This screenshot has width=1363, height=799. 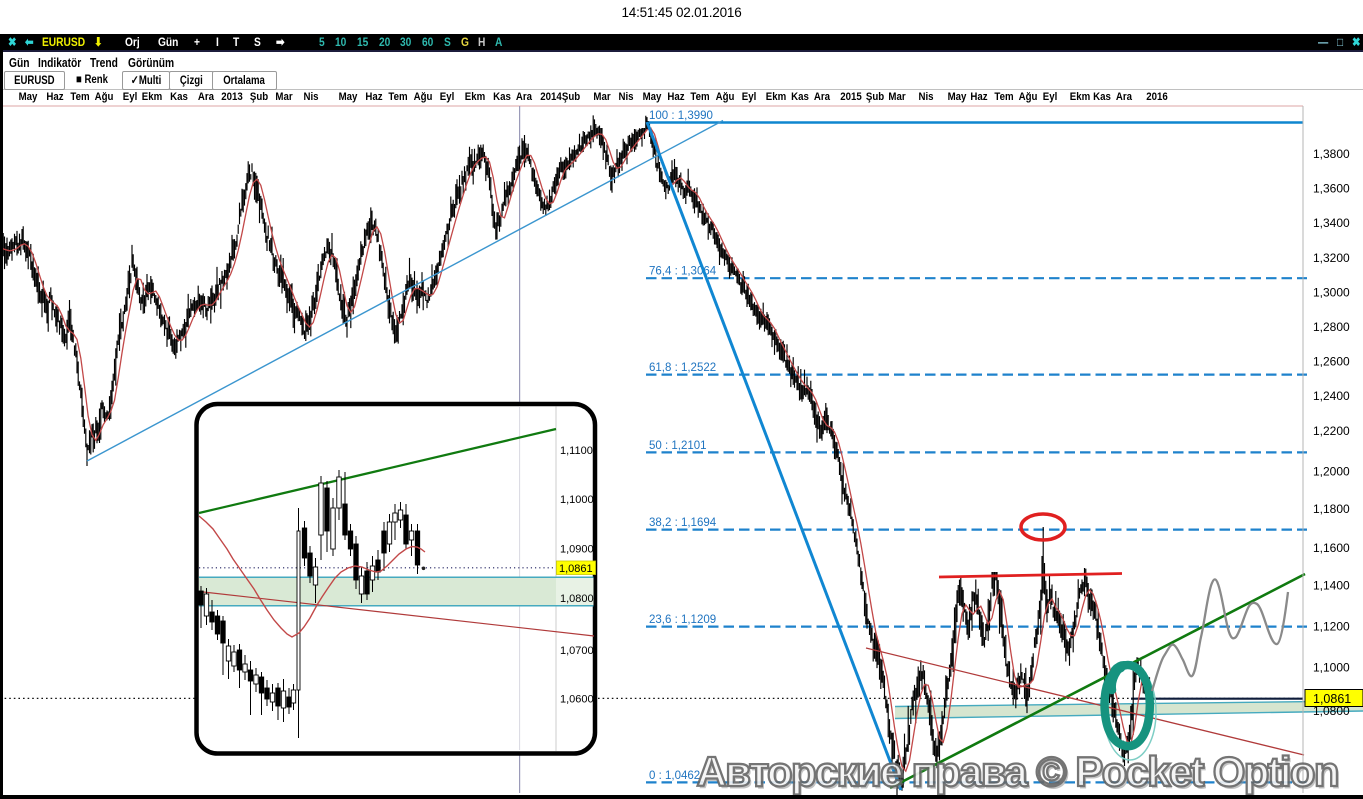 I want to click on svg-text: 1,3800, so click(x=1331, y=154).